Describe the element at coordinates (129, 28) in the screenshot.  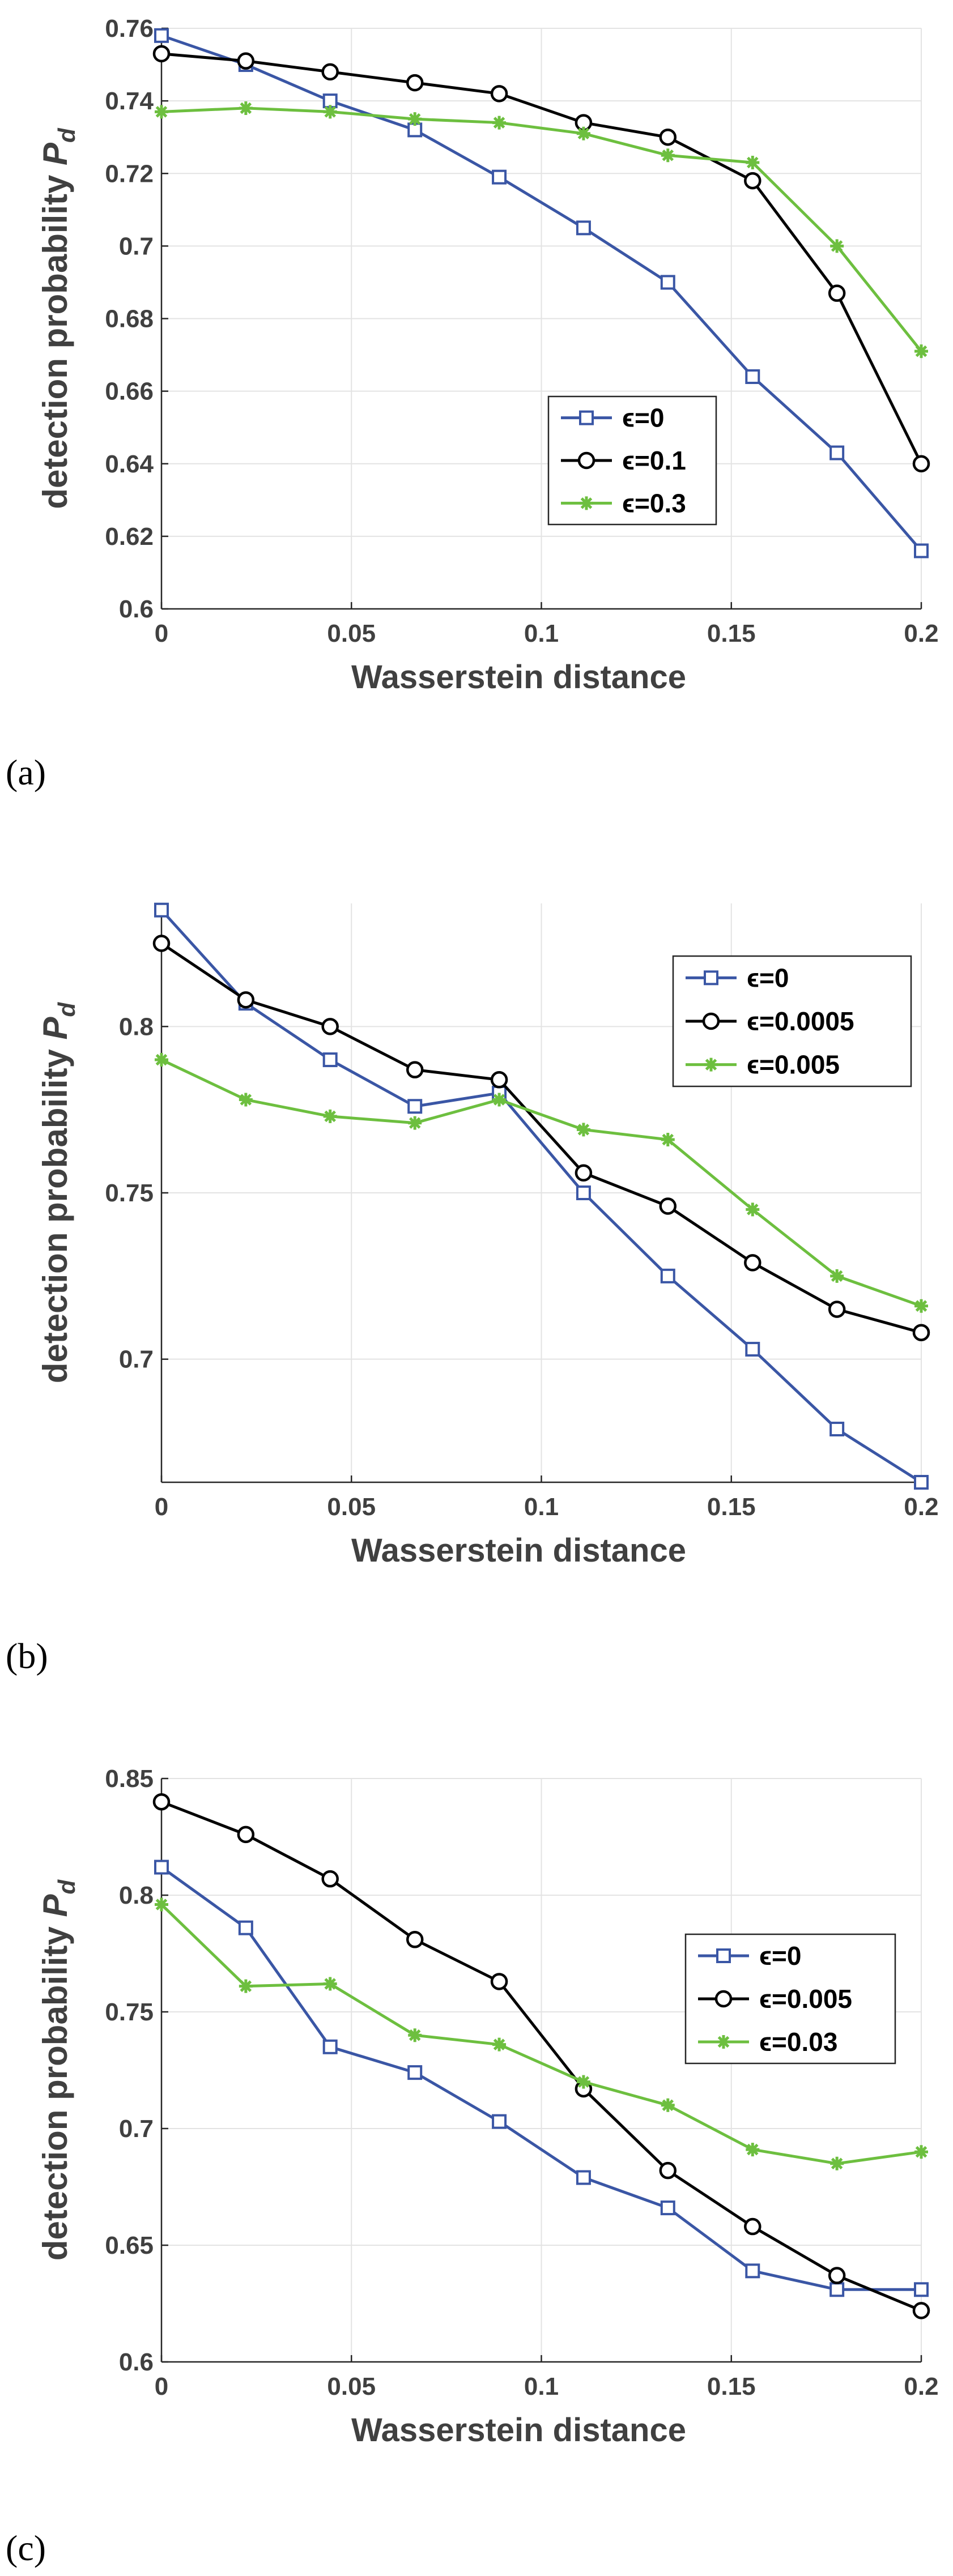
I see `y-tick-label: 0.76` at that location.